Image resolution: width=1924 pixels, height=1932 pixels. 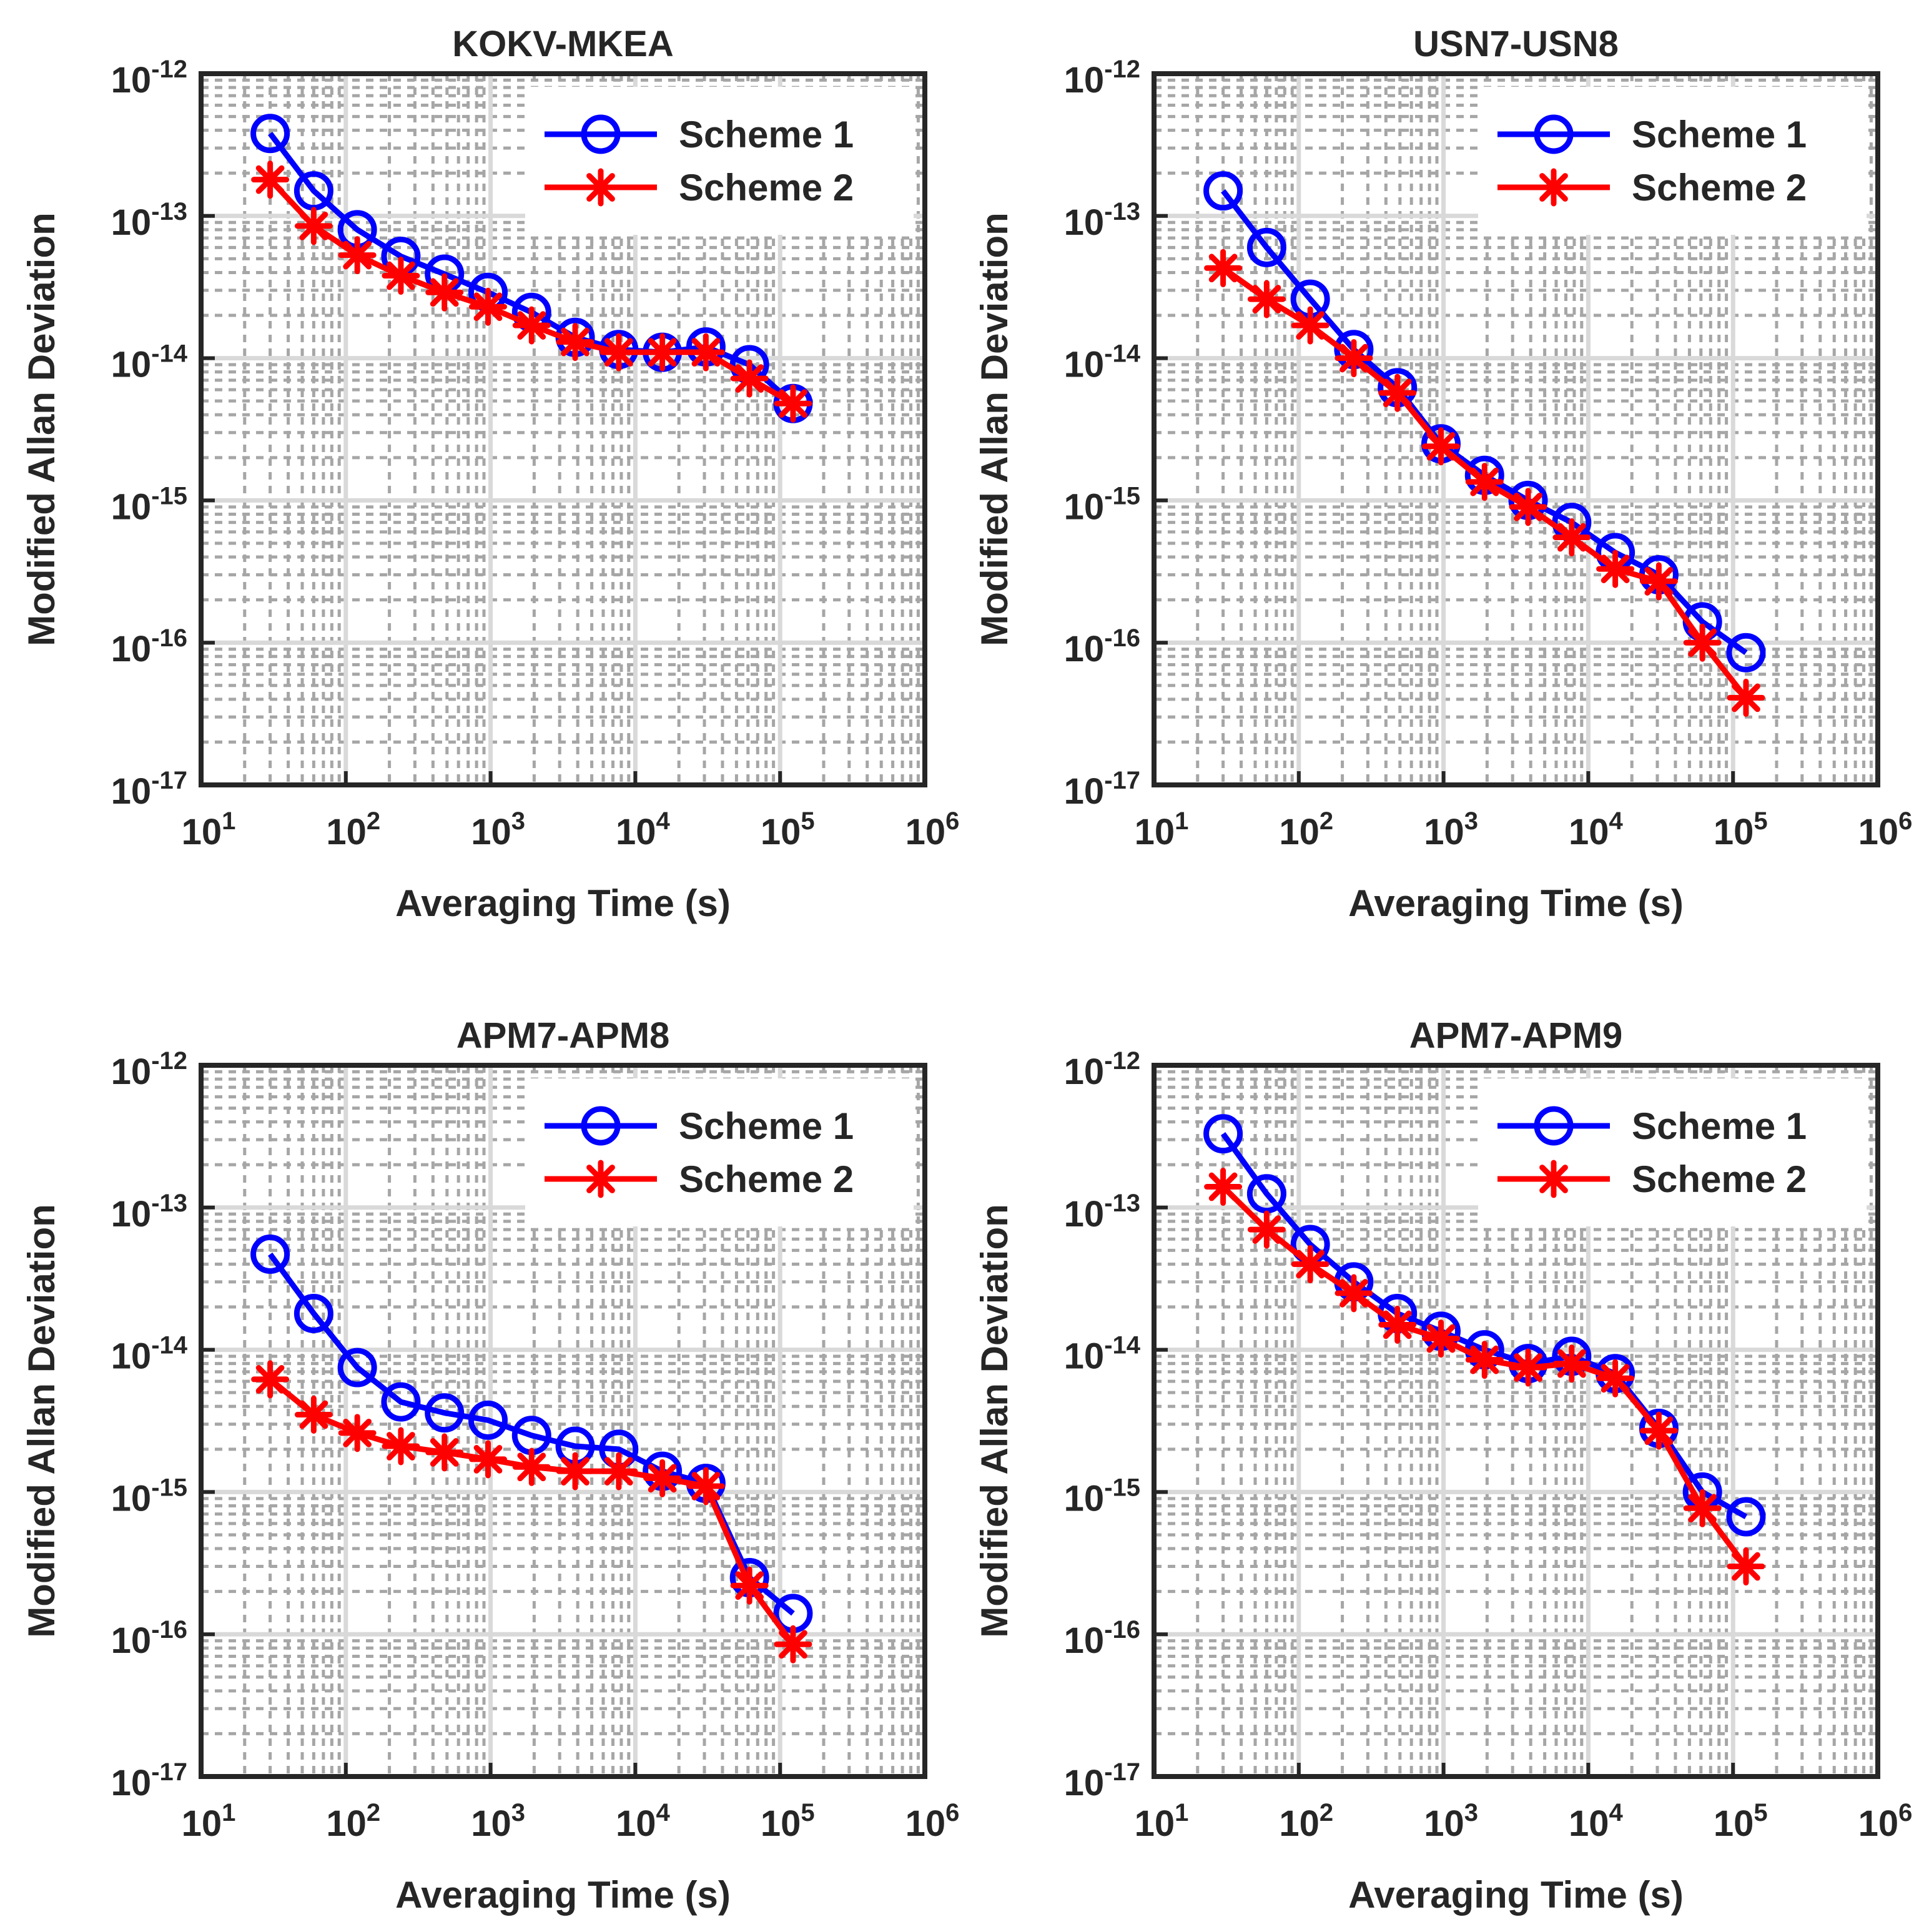 What do you see at coordinates (353, 1822) in the screenshot?
I see `x-tick-label: 10²` at bounding box center [353, 1822].